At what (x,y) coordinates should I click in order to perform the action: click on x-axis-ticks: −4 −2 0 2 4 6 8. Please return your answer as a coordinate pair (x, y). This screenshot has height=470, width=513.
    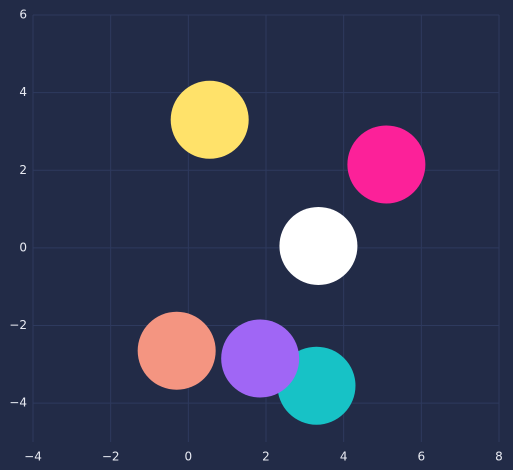
    Looking at the image, I should click on (263, 457).